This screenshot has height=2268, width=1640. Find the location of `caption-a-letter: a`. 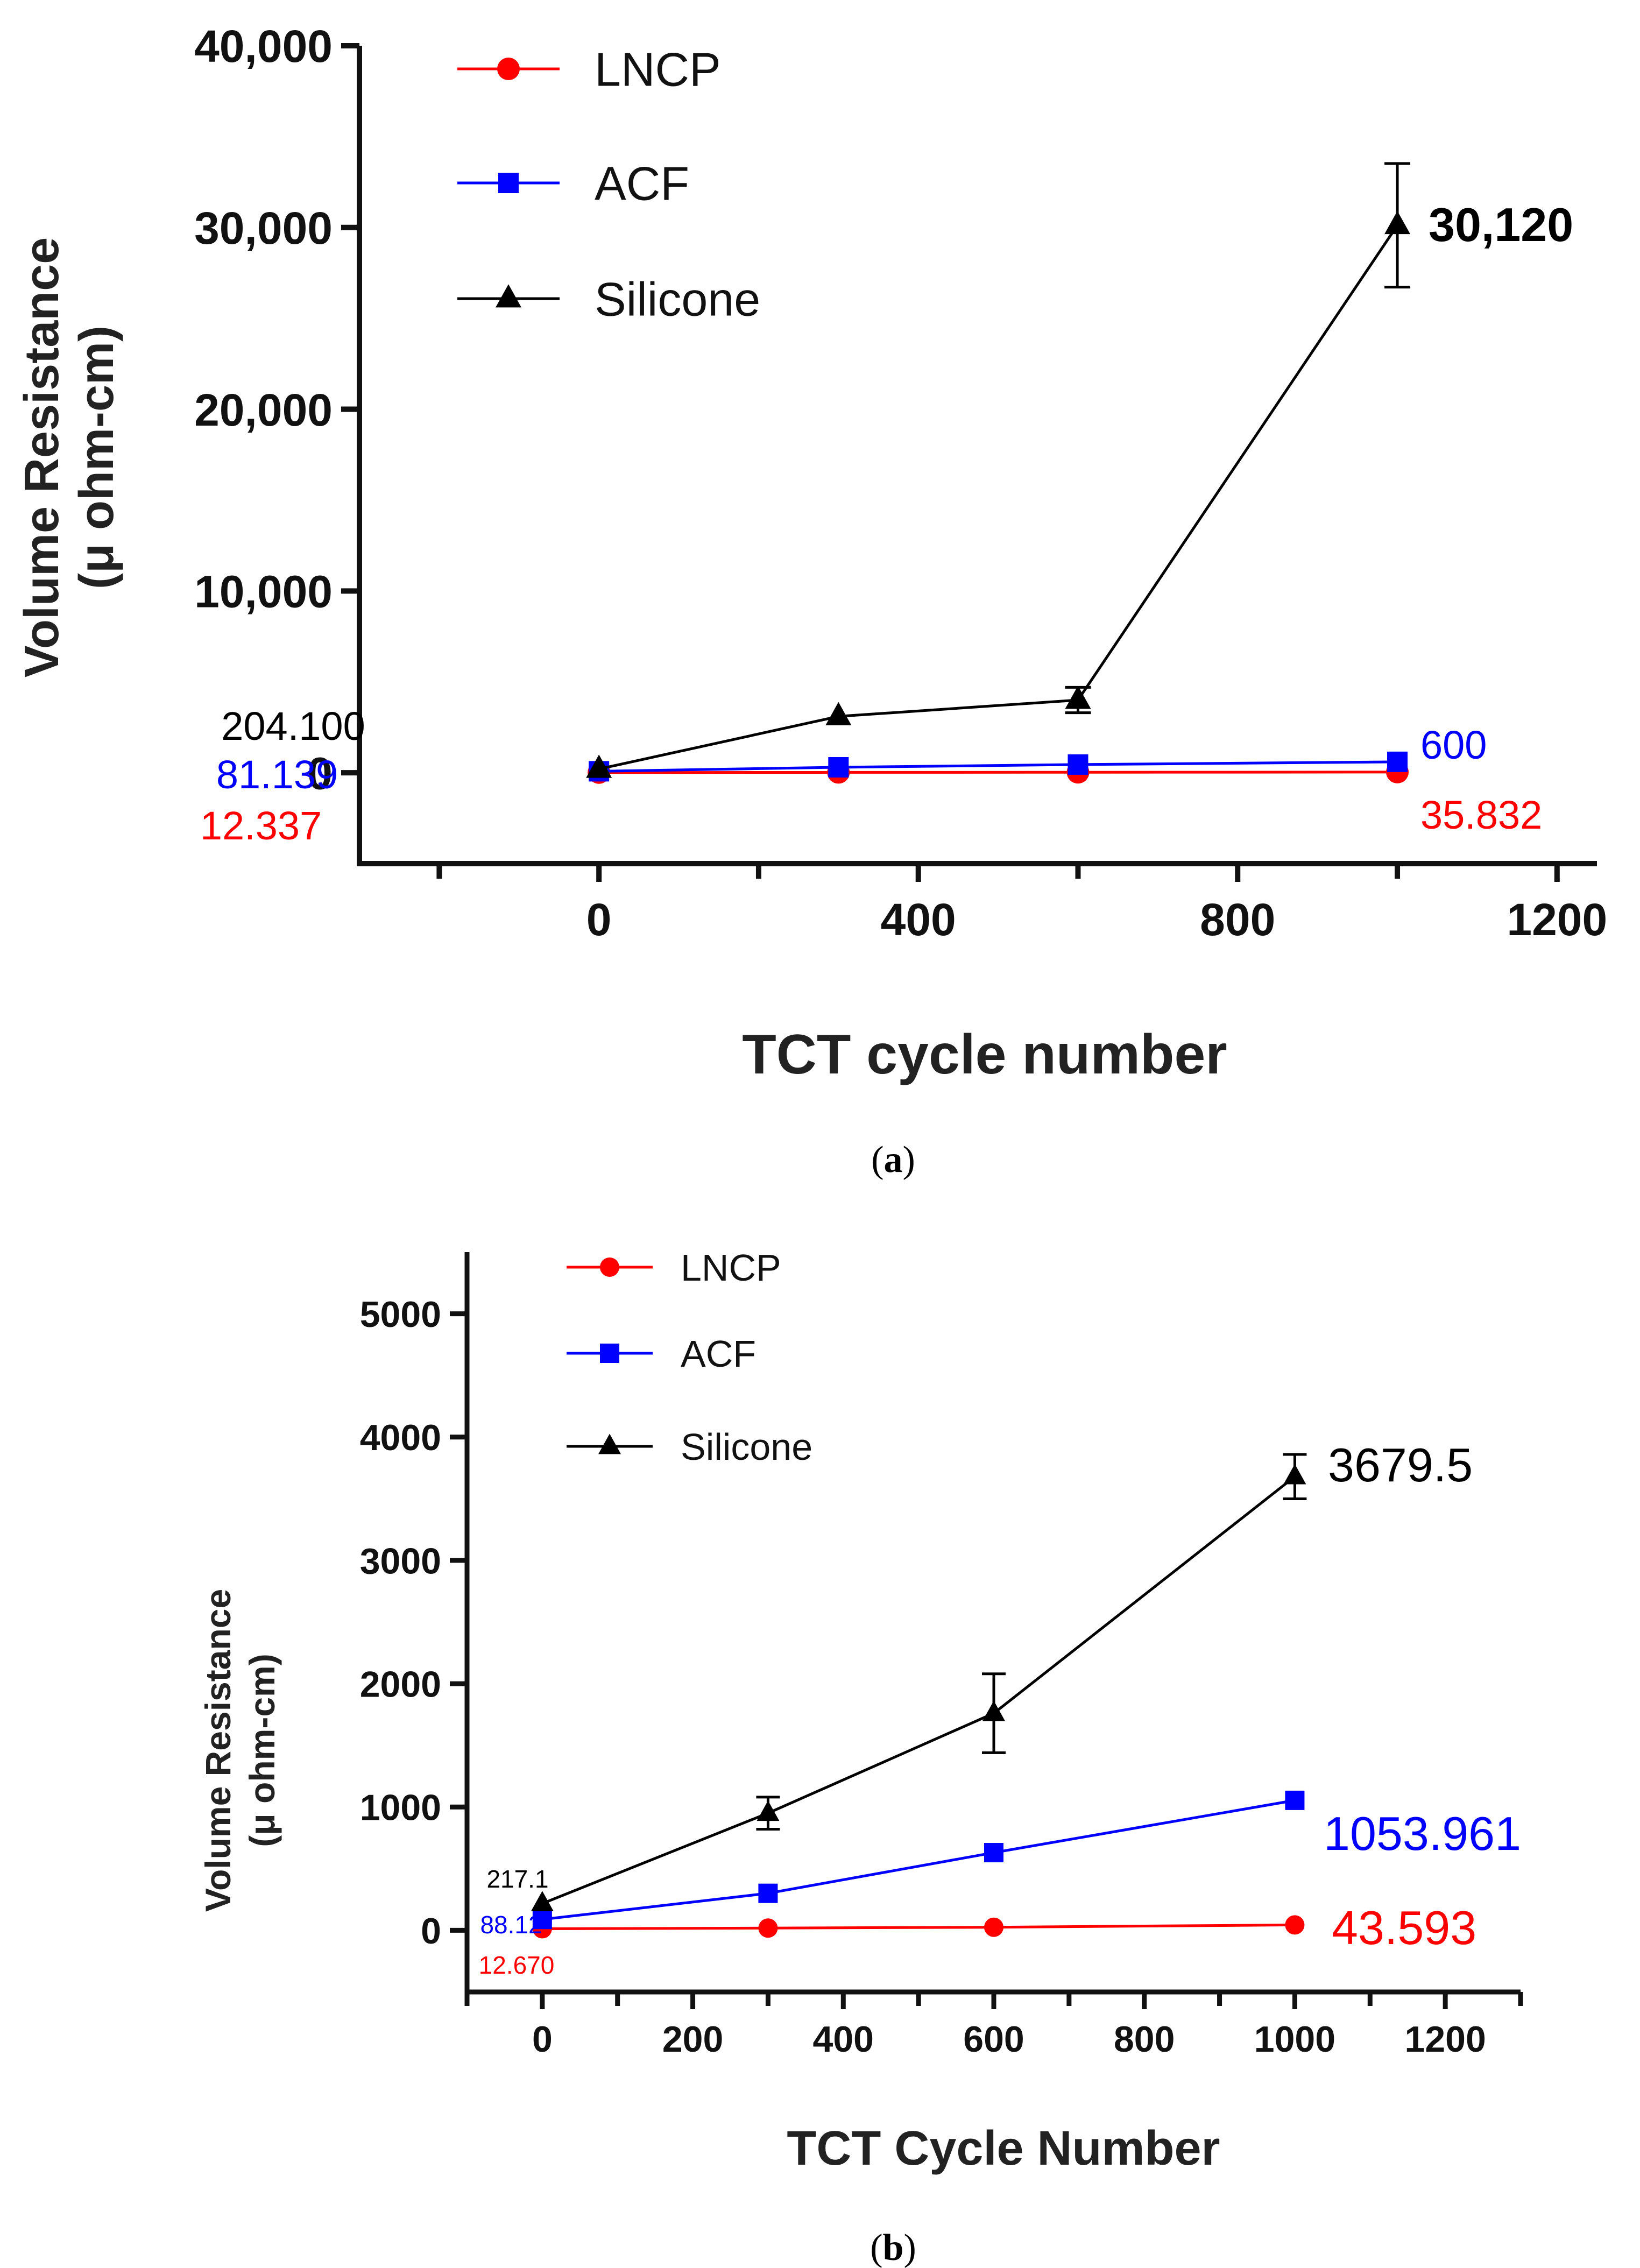

caption-a-letter: a is located at coordinates (894, 1160).